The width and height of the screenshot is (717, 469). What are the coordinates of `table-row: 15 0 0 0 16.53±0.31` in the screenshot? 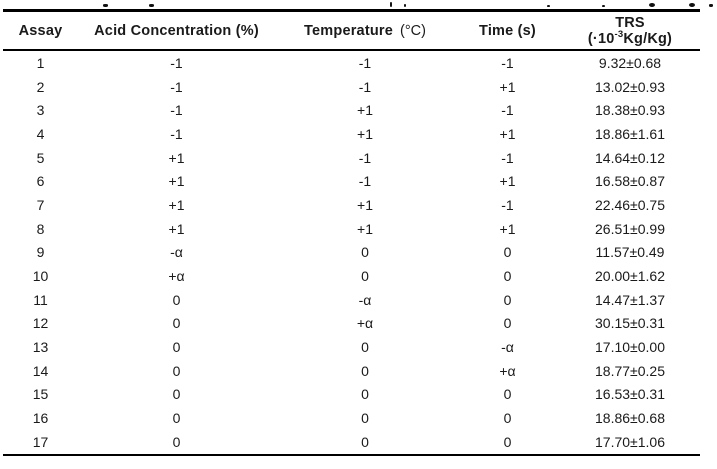 It's located at (351, 395).